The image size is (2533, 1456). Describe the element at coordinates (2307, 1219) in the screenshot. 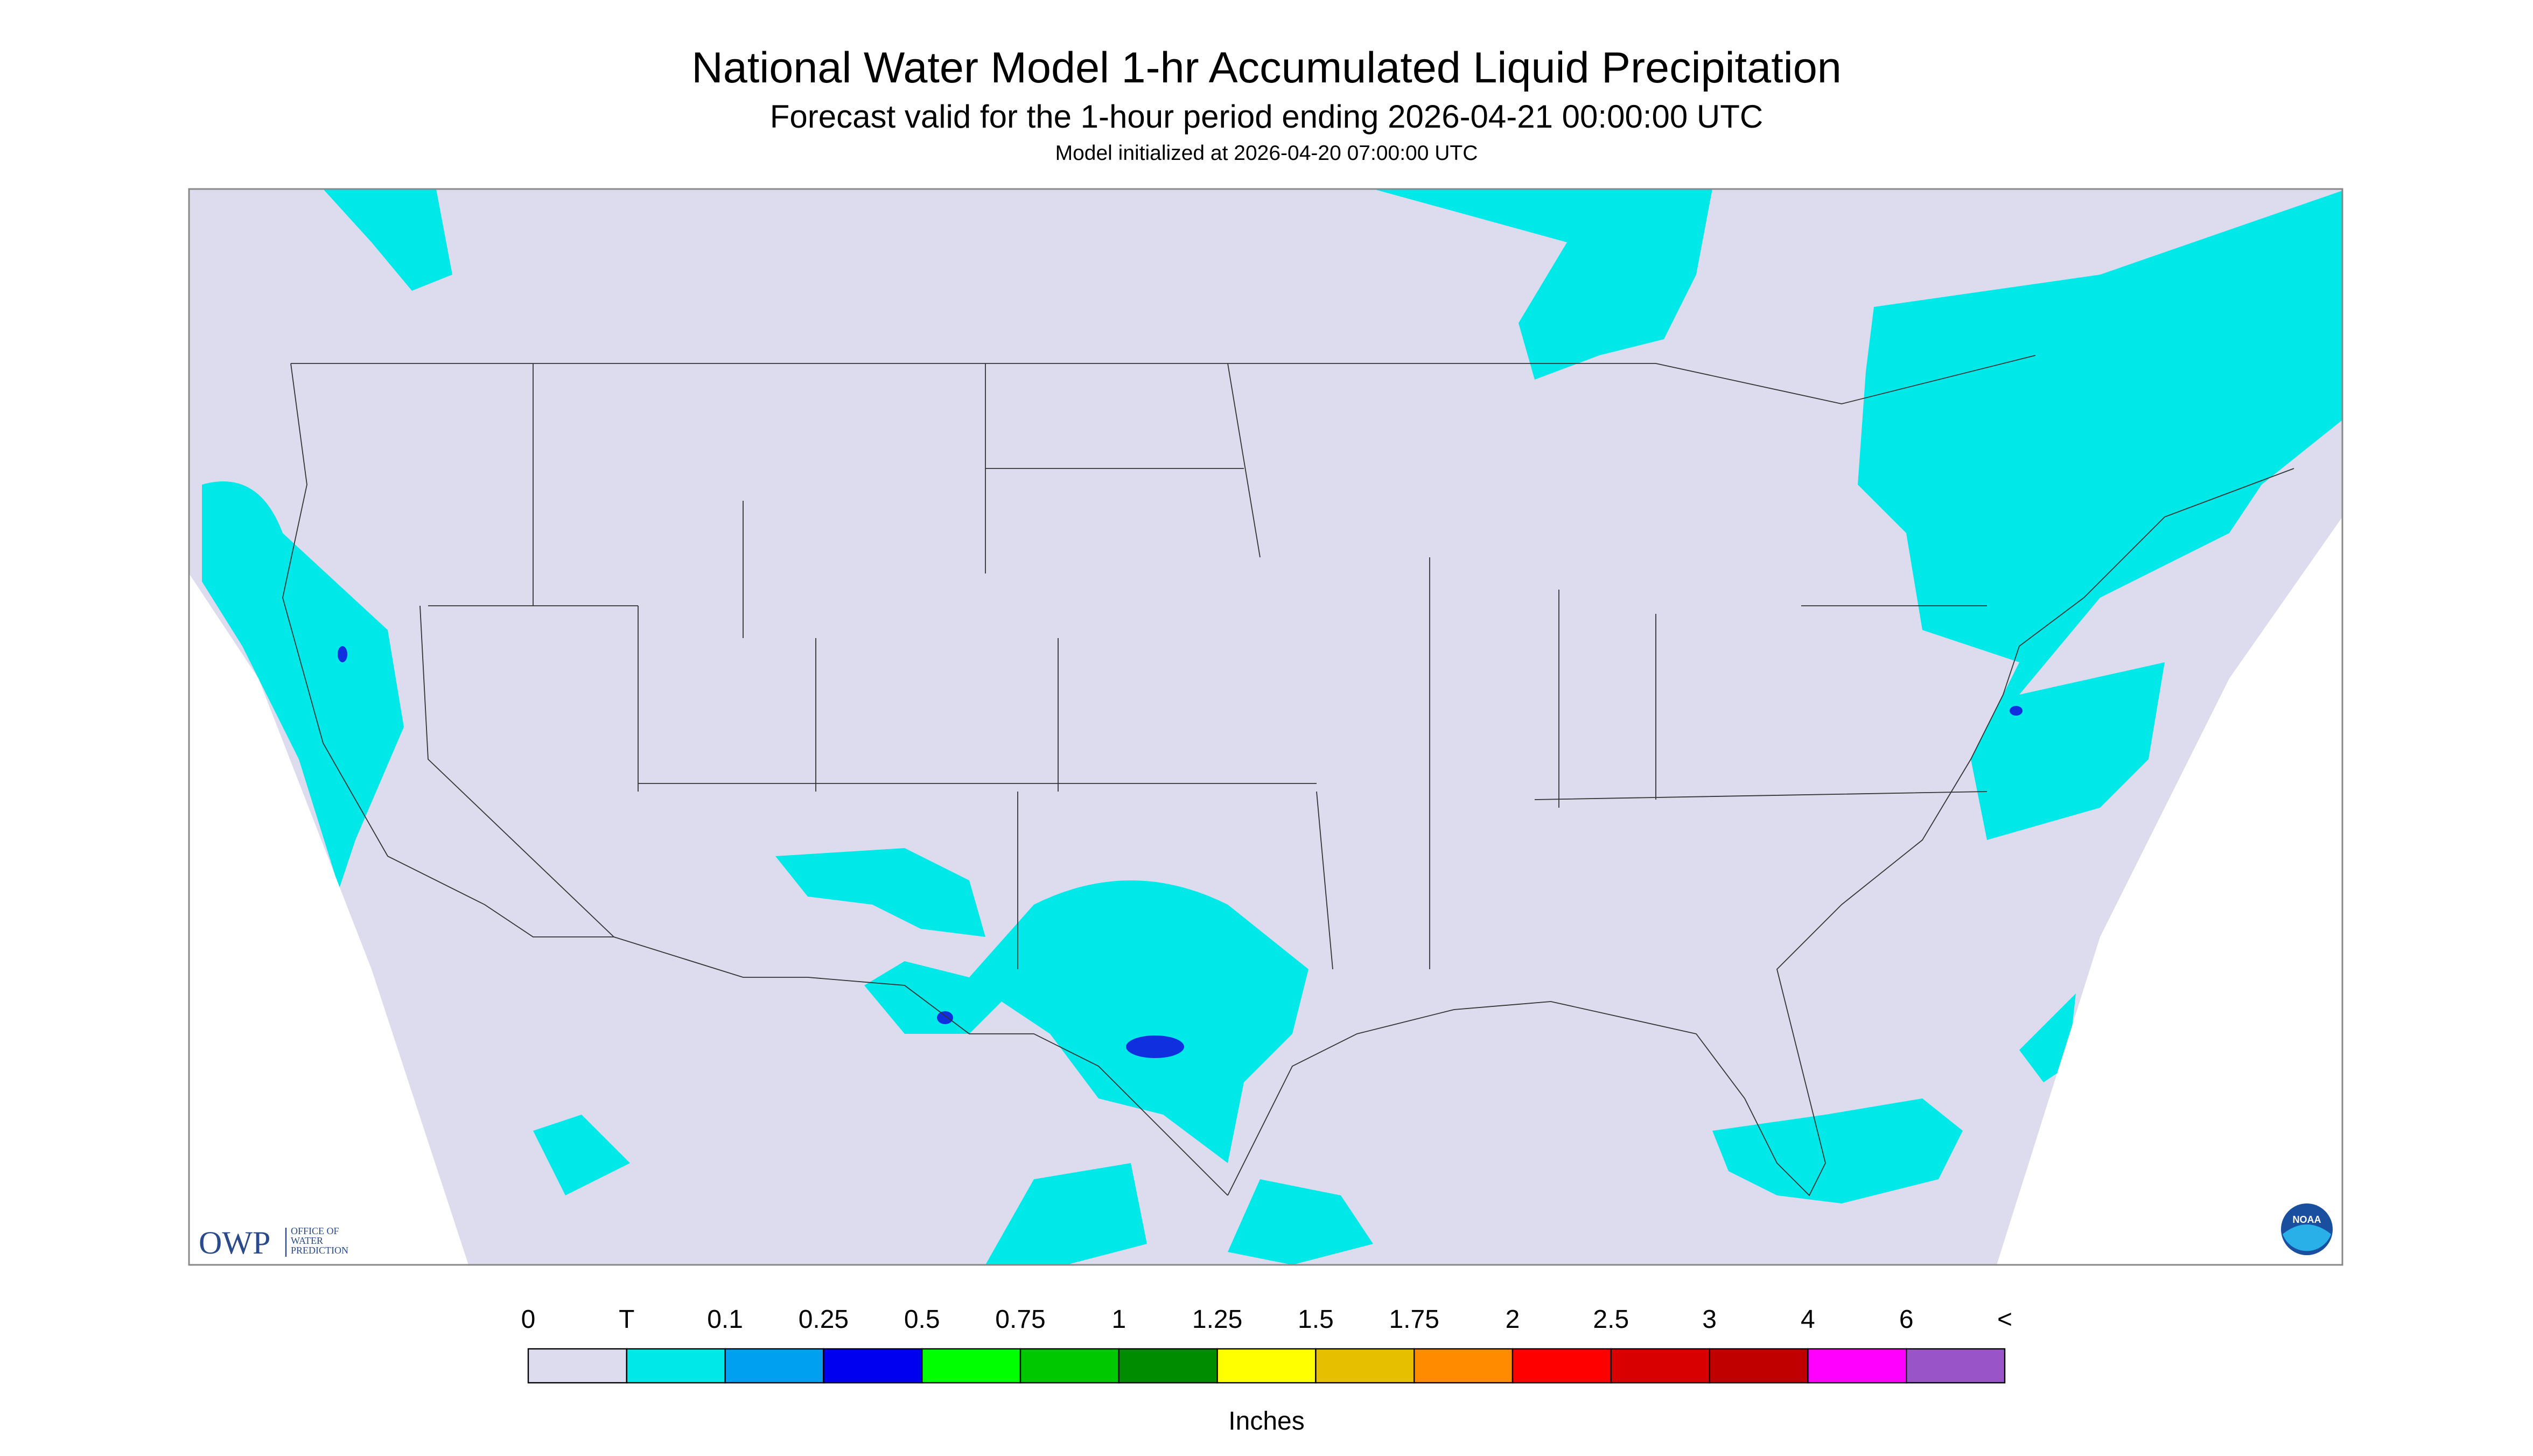

I see `noaa-text: NOAA` at that location.